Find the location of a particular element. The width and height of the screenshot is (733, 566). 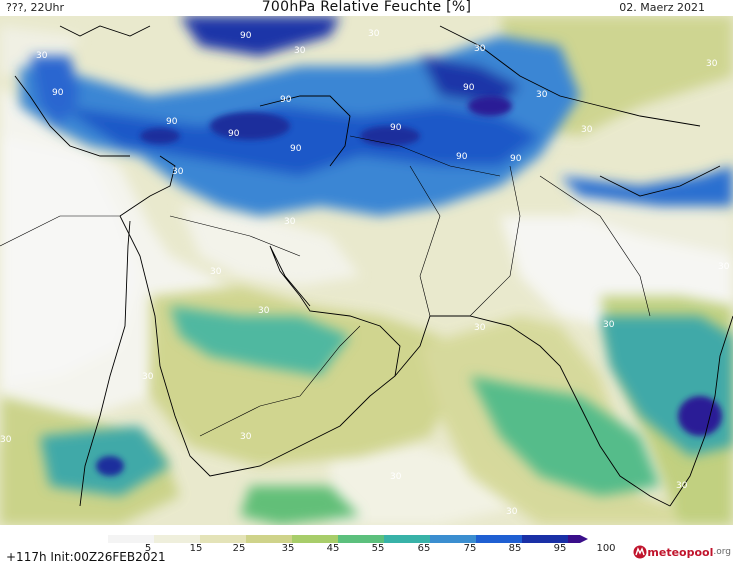

colorbar-tick-label: 15 is located at coordinates (196, 548).